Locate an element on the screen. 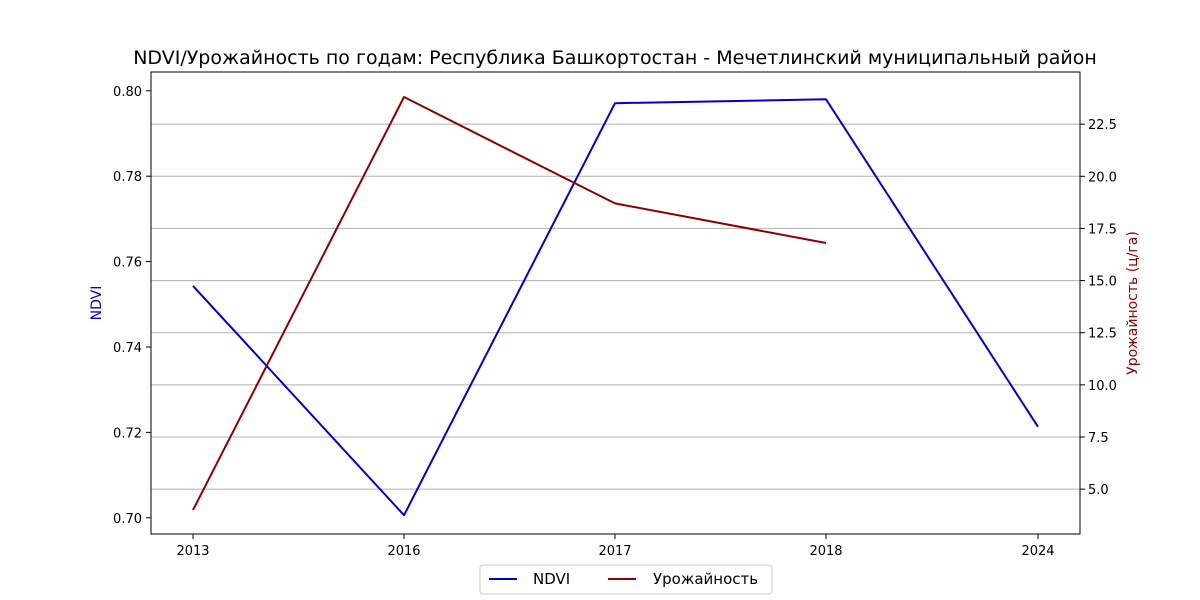 This screenshot has height=600, width=1200. legend: NDVI Урожайность is located at coordinates (626, 579).